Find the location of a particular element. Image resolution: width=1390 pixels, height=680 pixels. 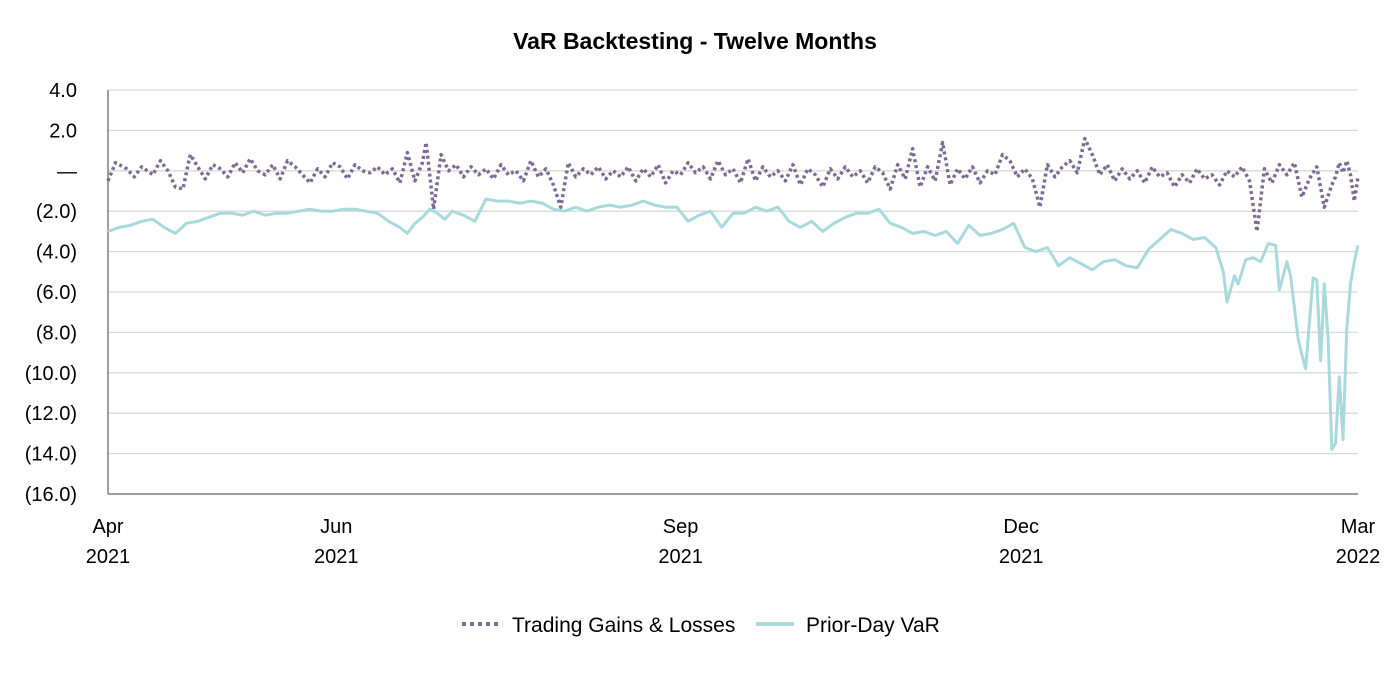

y-tick-label: (8.0) is located at coordinates (56, 333).